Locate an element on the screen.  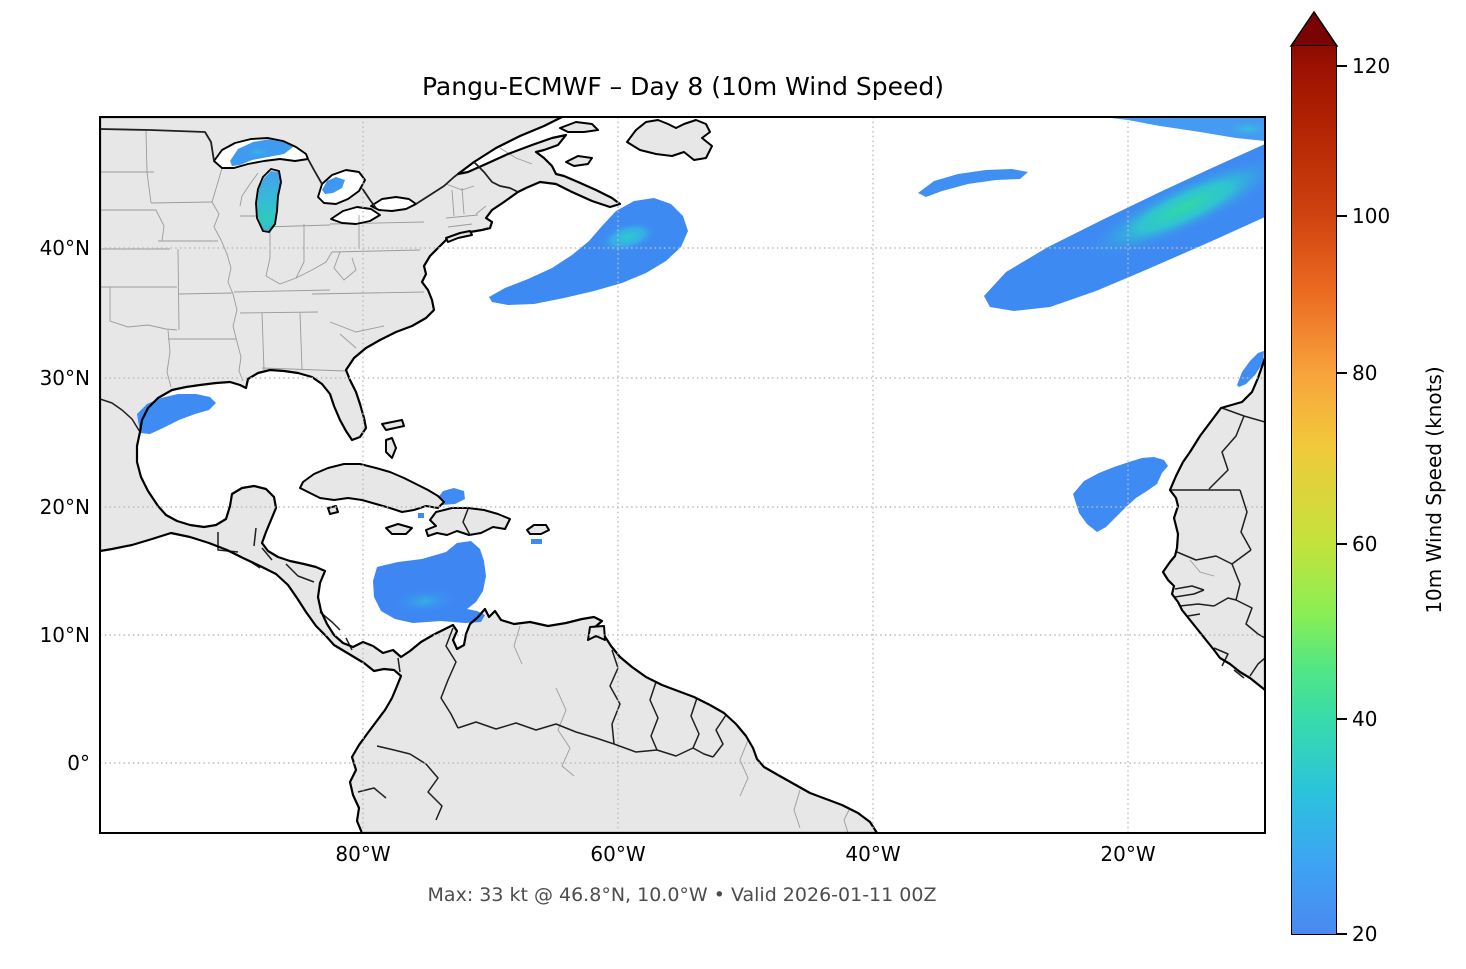
colorbar-extend-arrow is located at coordinates (1314, 28).